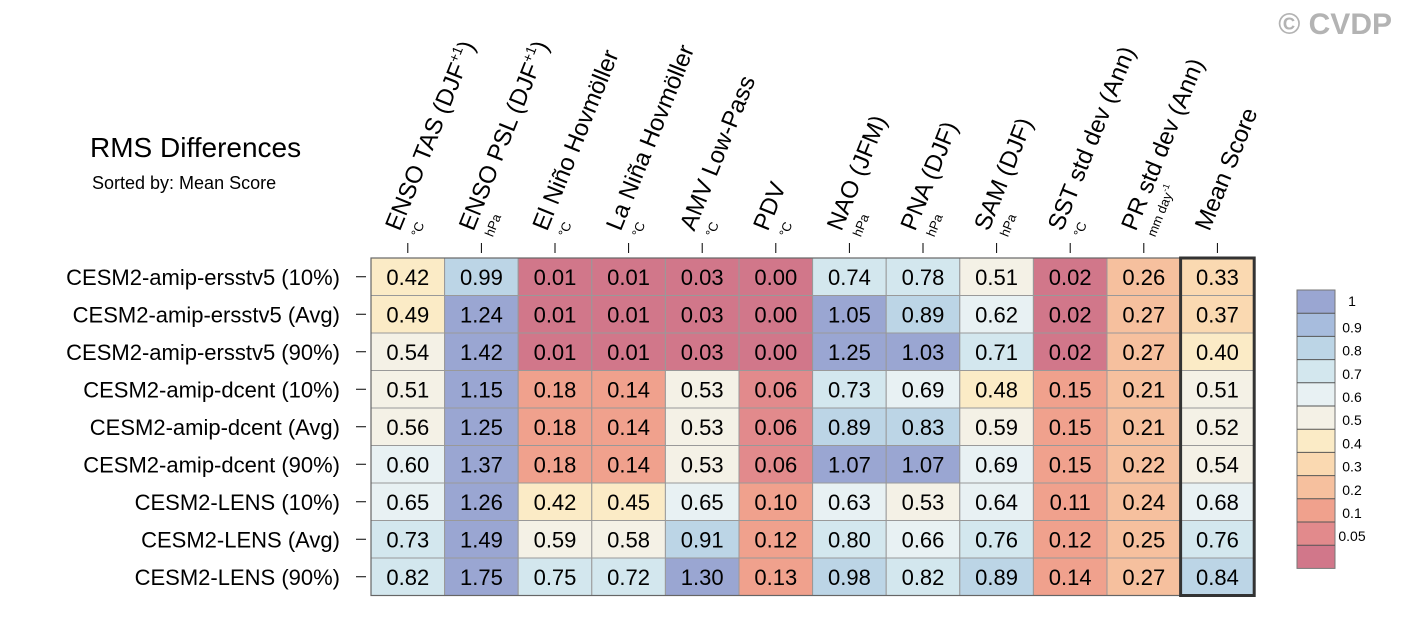  Describe the element at coordinates (203, 352) in the screenshot. I see `row-label: CESM2-amip-ersstv5 (90%)` at that location.